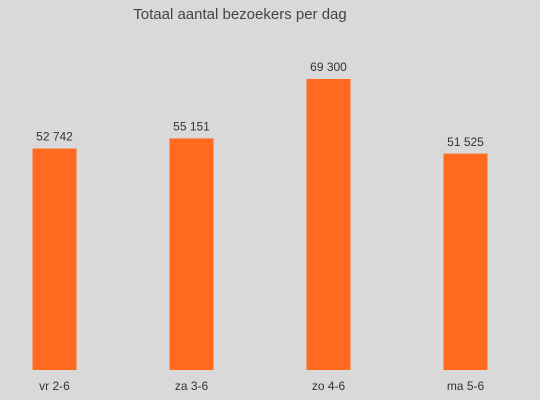 The height and width of the screenshot is (400, 540). I want to click on x-tick-label: vr 2-6, so click(54, 386).